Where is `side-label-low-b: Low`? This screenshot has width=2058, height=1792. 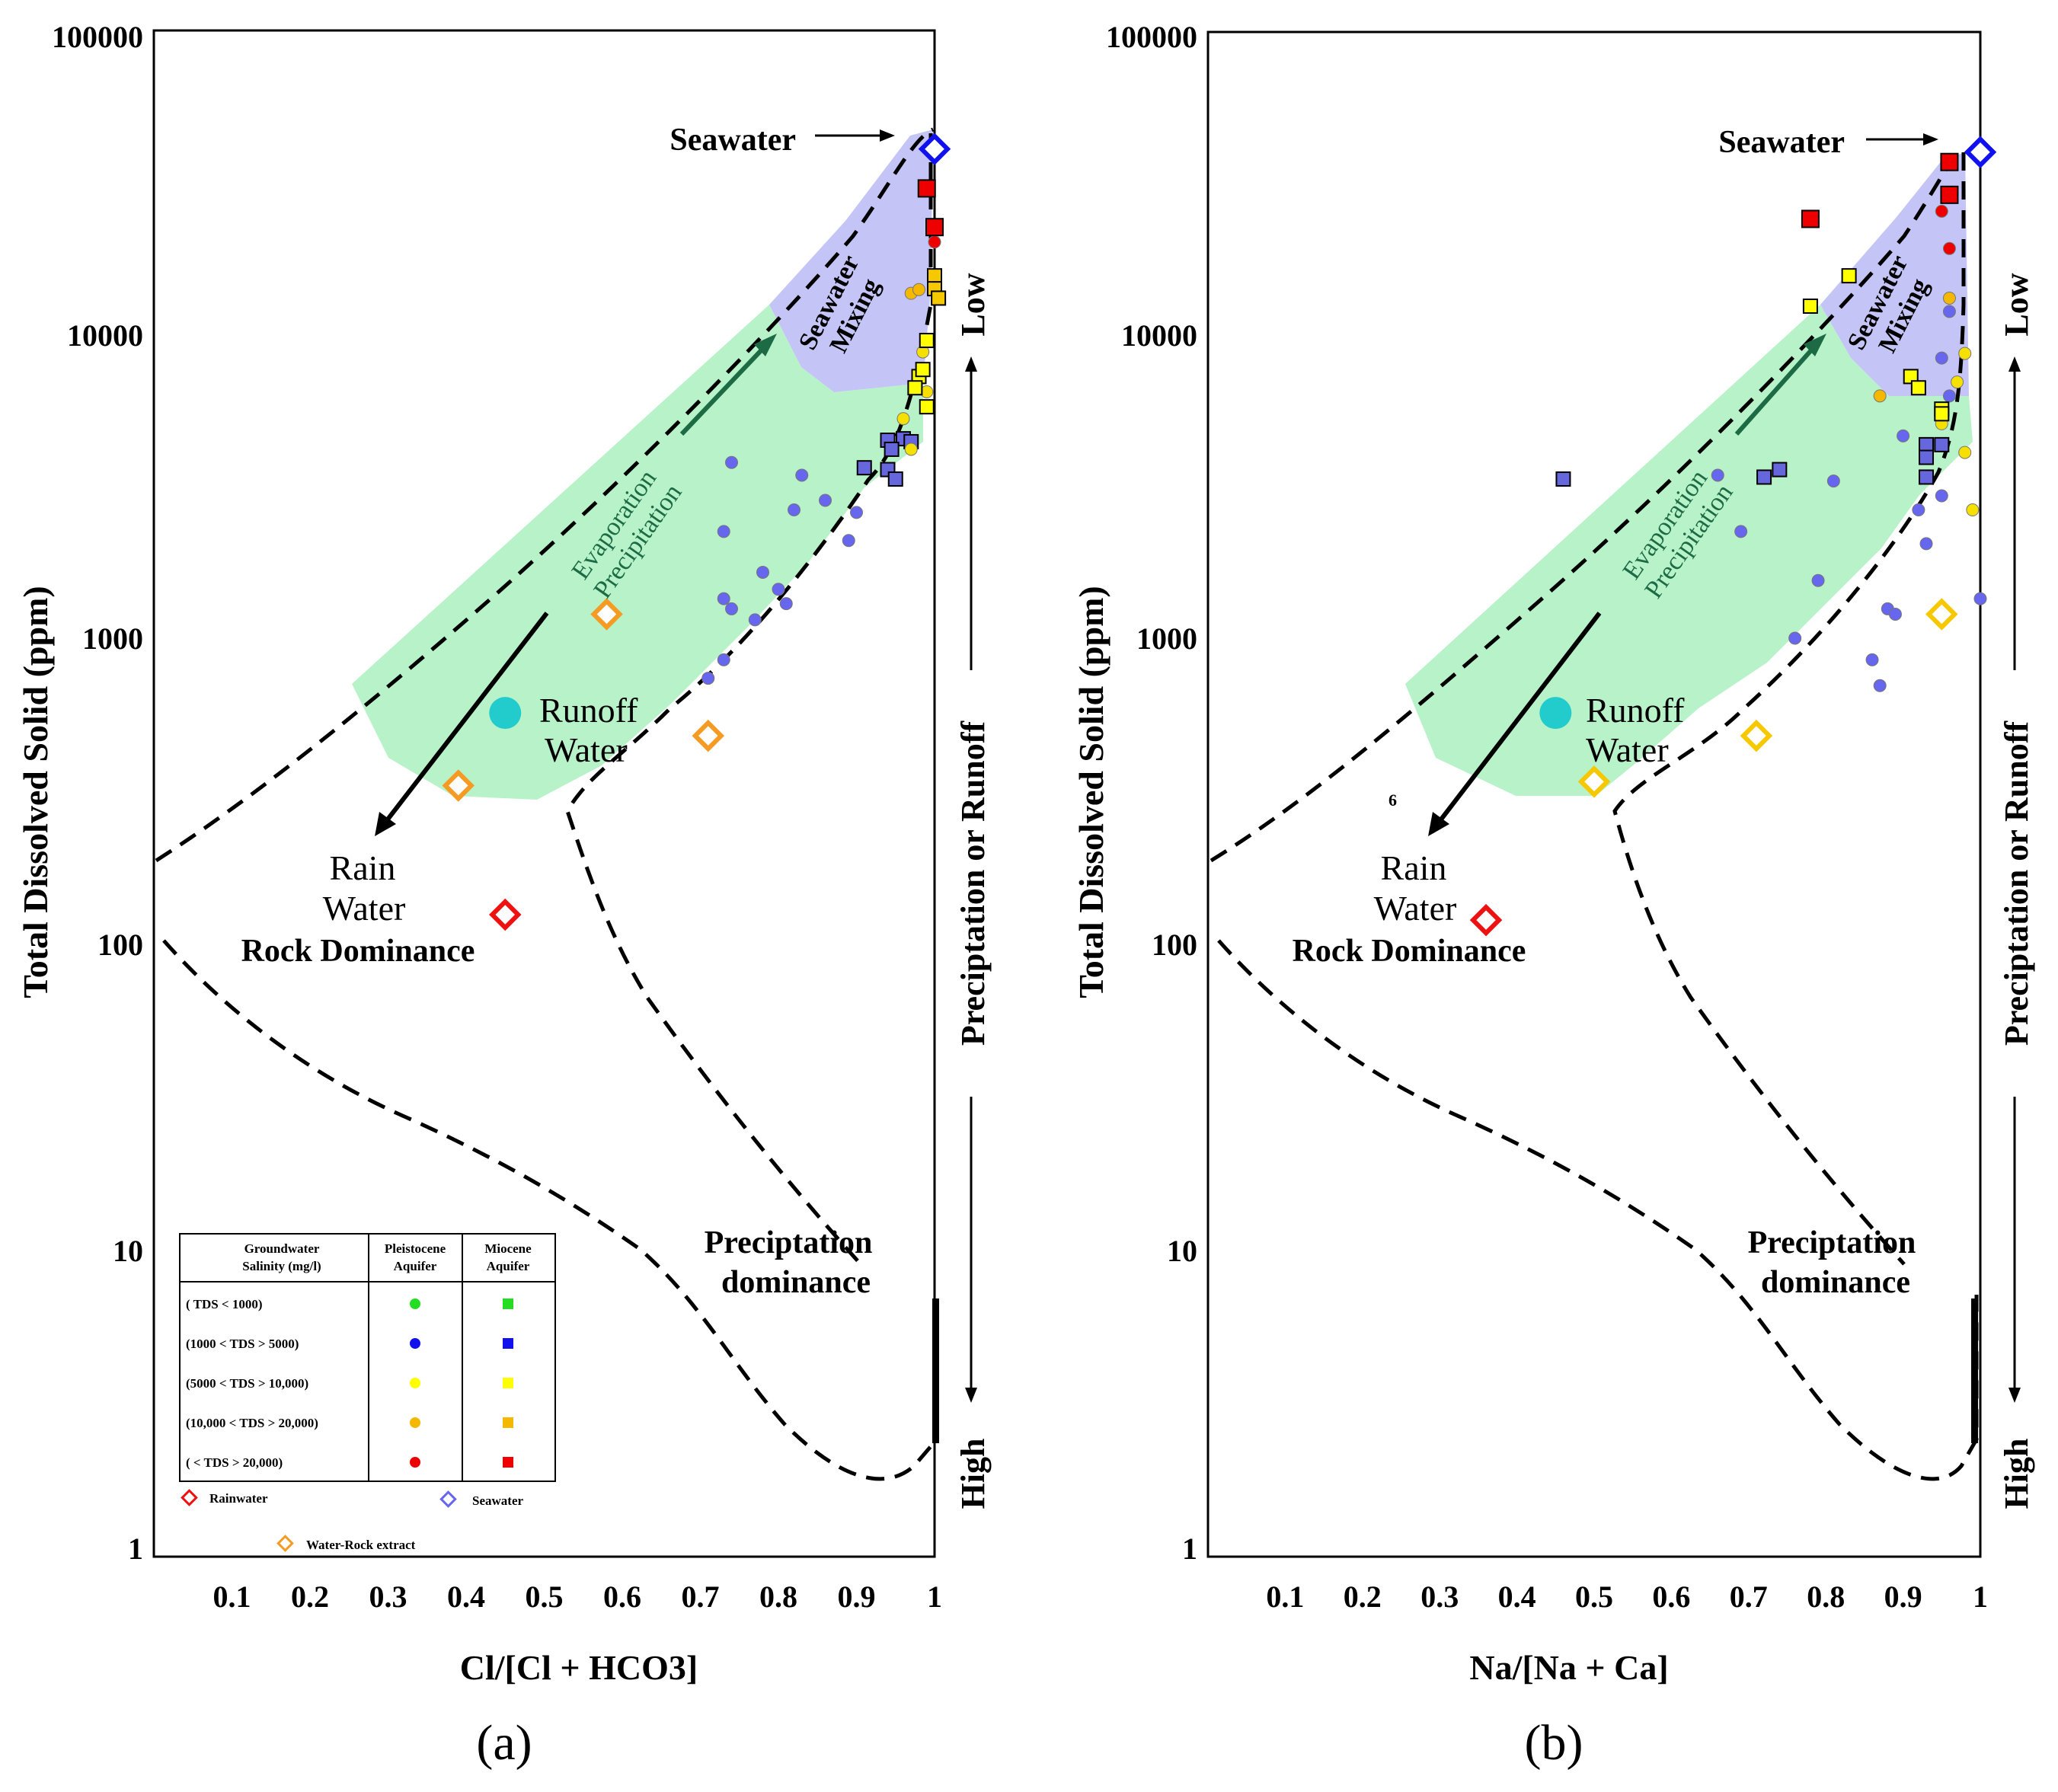 side-label-low-b: Low is located at coordinates (2016, 305).